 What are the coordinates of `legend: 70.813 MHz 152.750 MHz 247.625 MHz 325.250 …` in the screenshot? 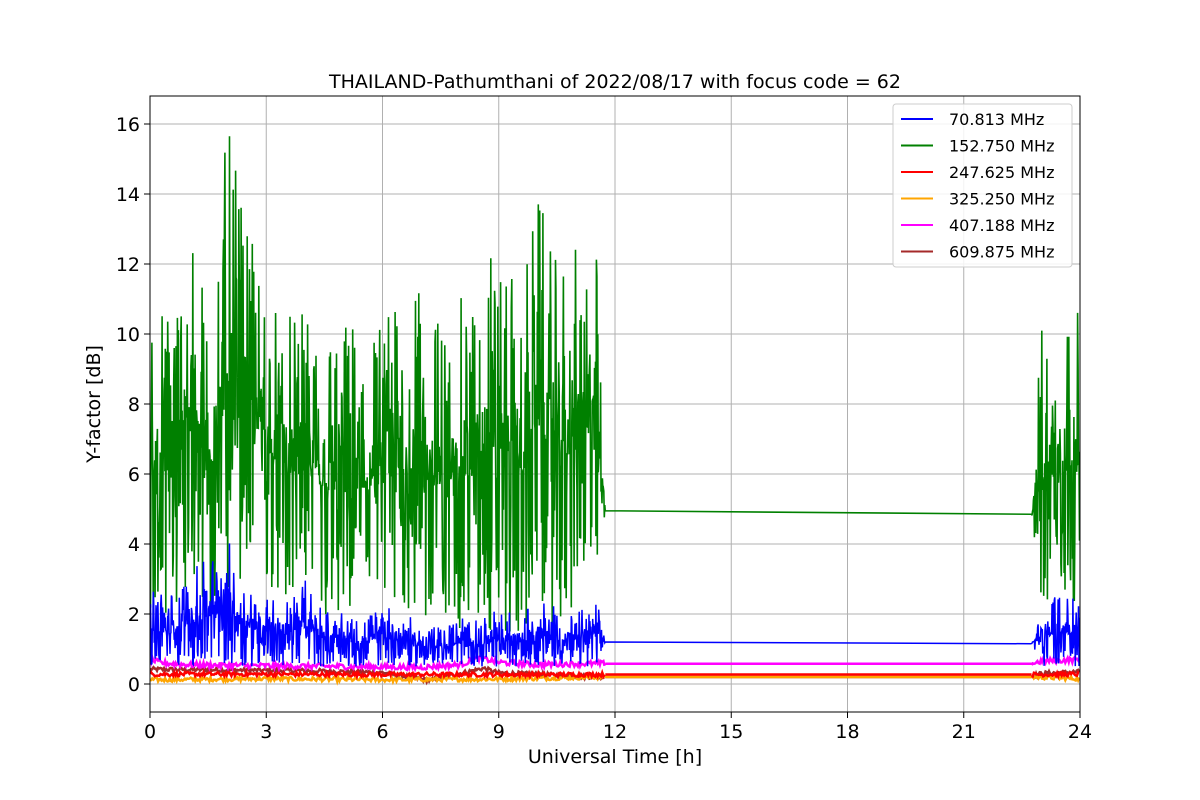 It's located at (982, 185).